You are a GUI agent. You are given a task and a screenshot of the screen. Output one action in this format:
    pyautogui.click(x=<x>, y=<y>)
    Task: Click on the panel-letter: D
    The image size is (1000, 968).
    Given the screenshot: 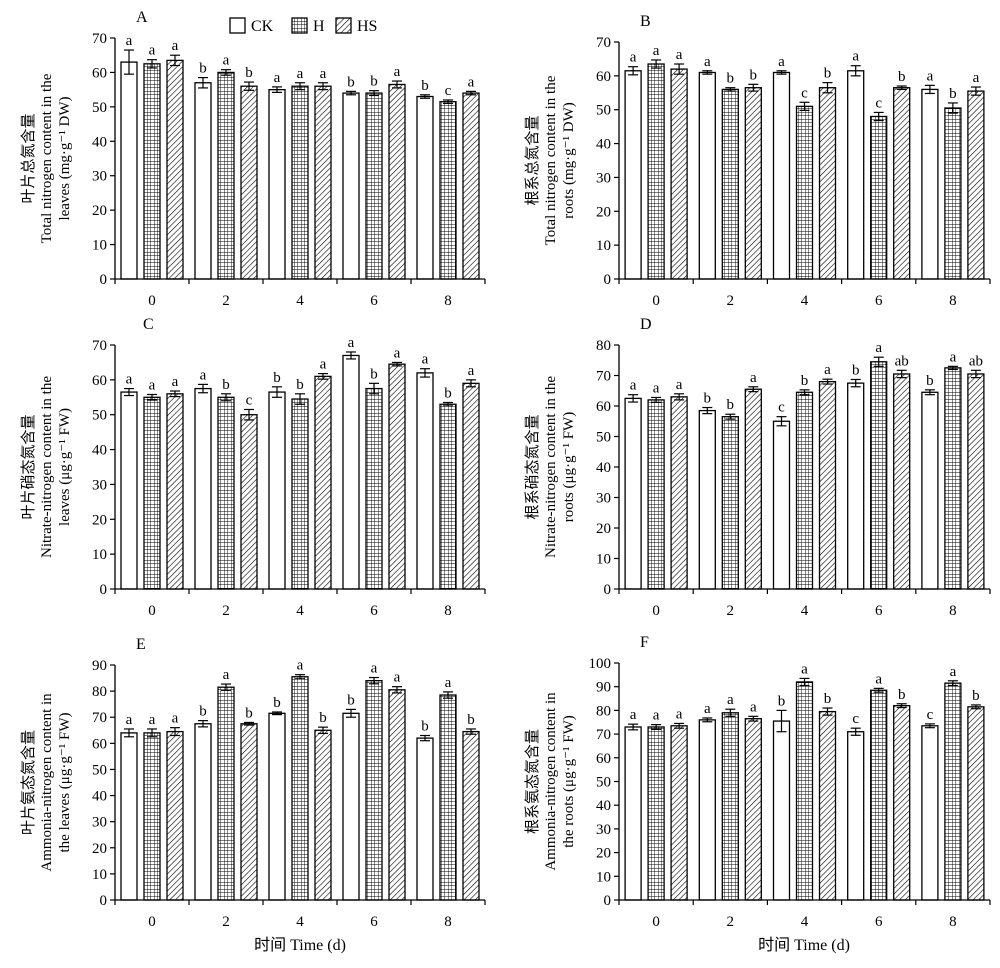 What is the action you would take?
    pyautogui.click(x=646, y=324)
    